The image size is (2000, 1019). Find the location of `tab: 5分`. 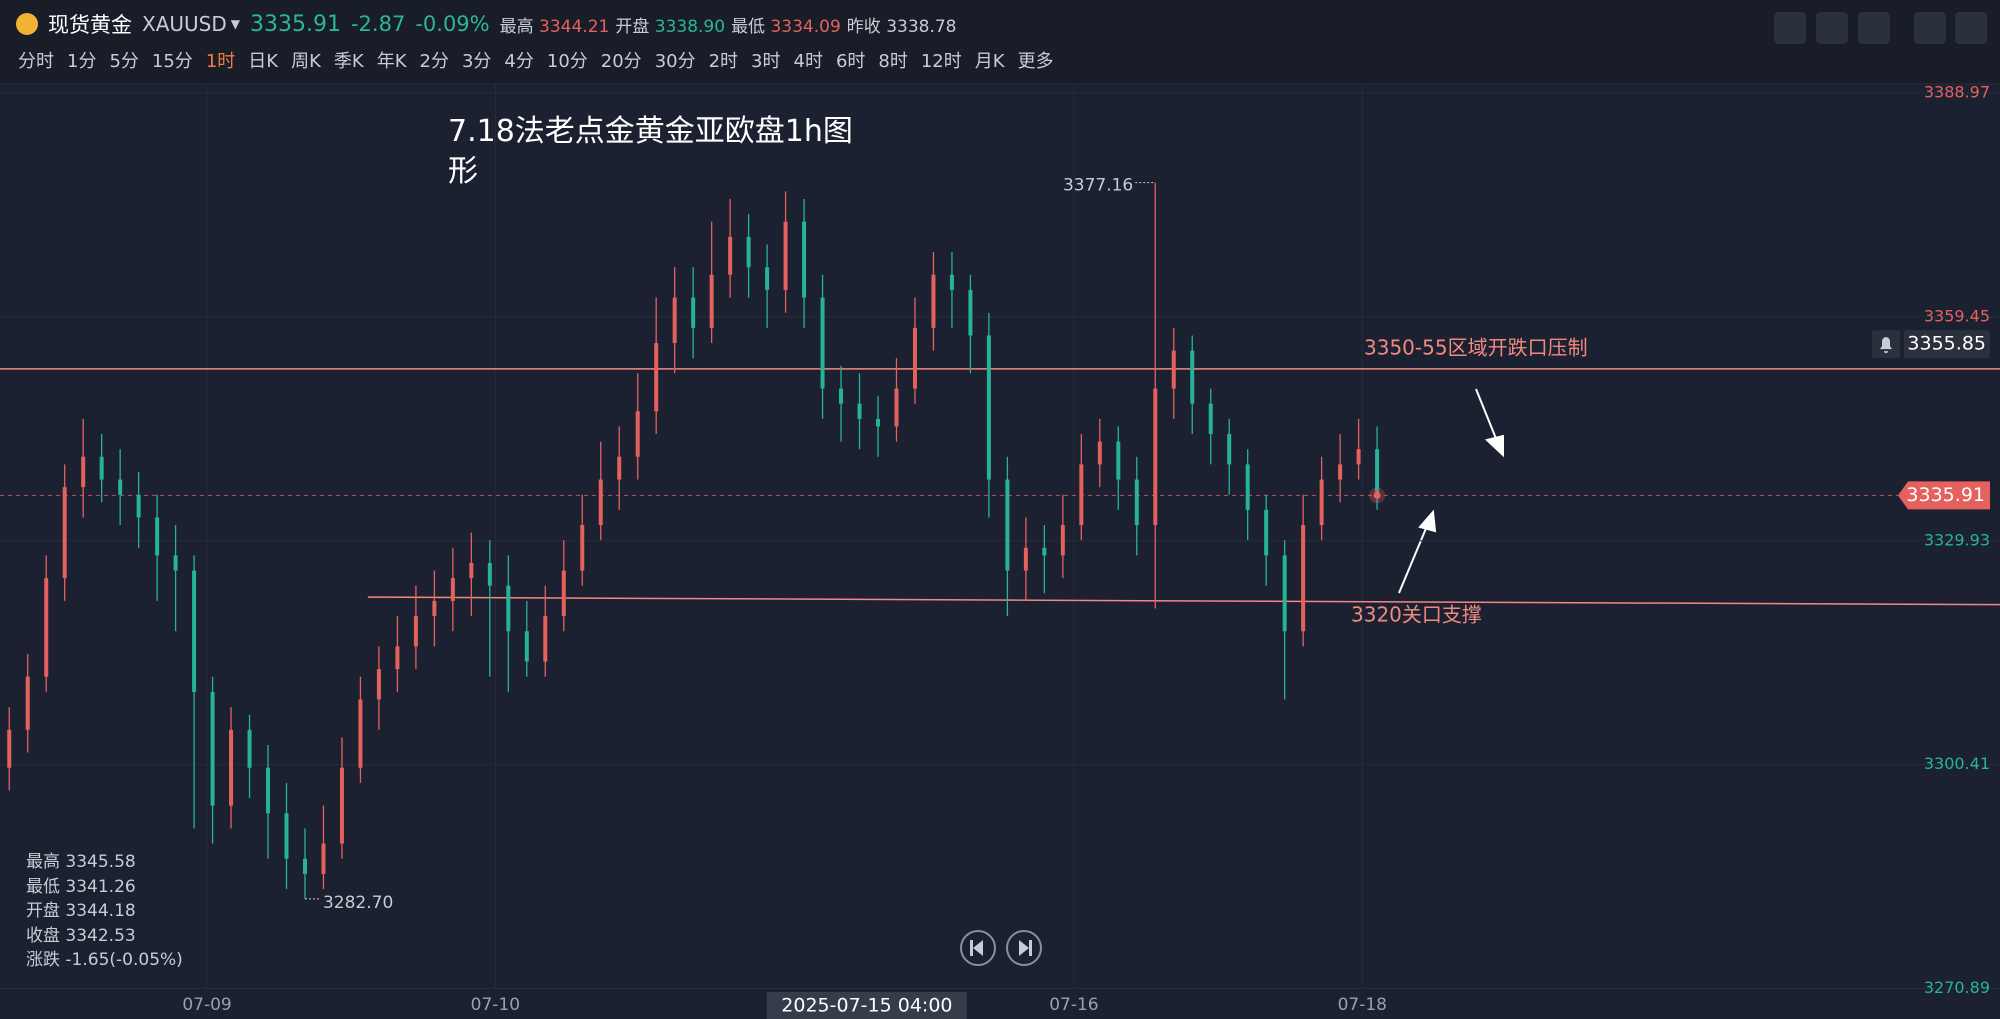

tab: 5分 is located at coordinates (124, 61).